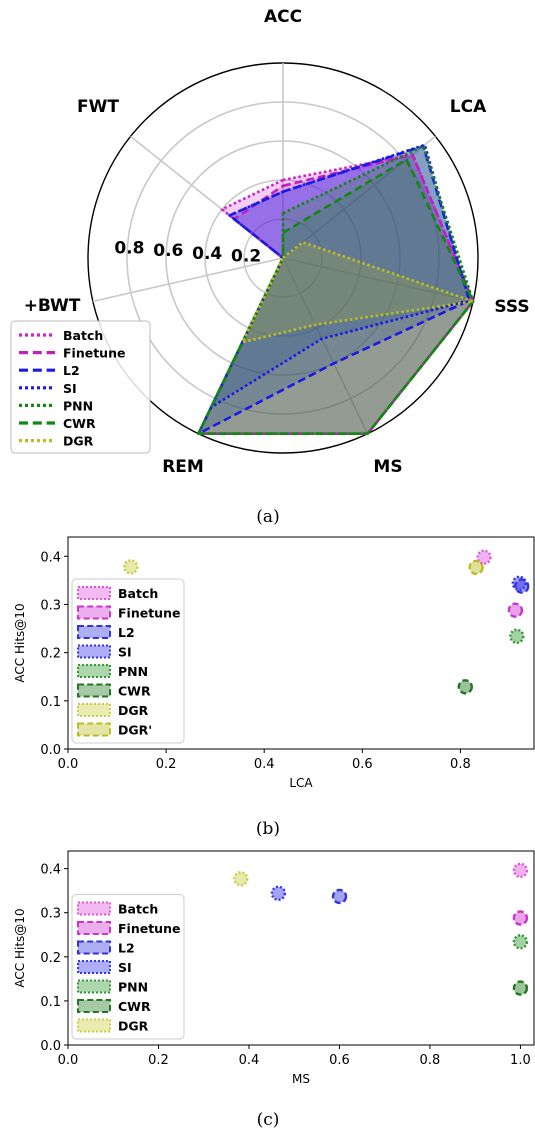 The height and width of the screenshot is (1135, 535). I want to click on radar-legend-label: SI, so click(70, 388).